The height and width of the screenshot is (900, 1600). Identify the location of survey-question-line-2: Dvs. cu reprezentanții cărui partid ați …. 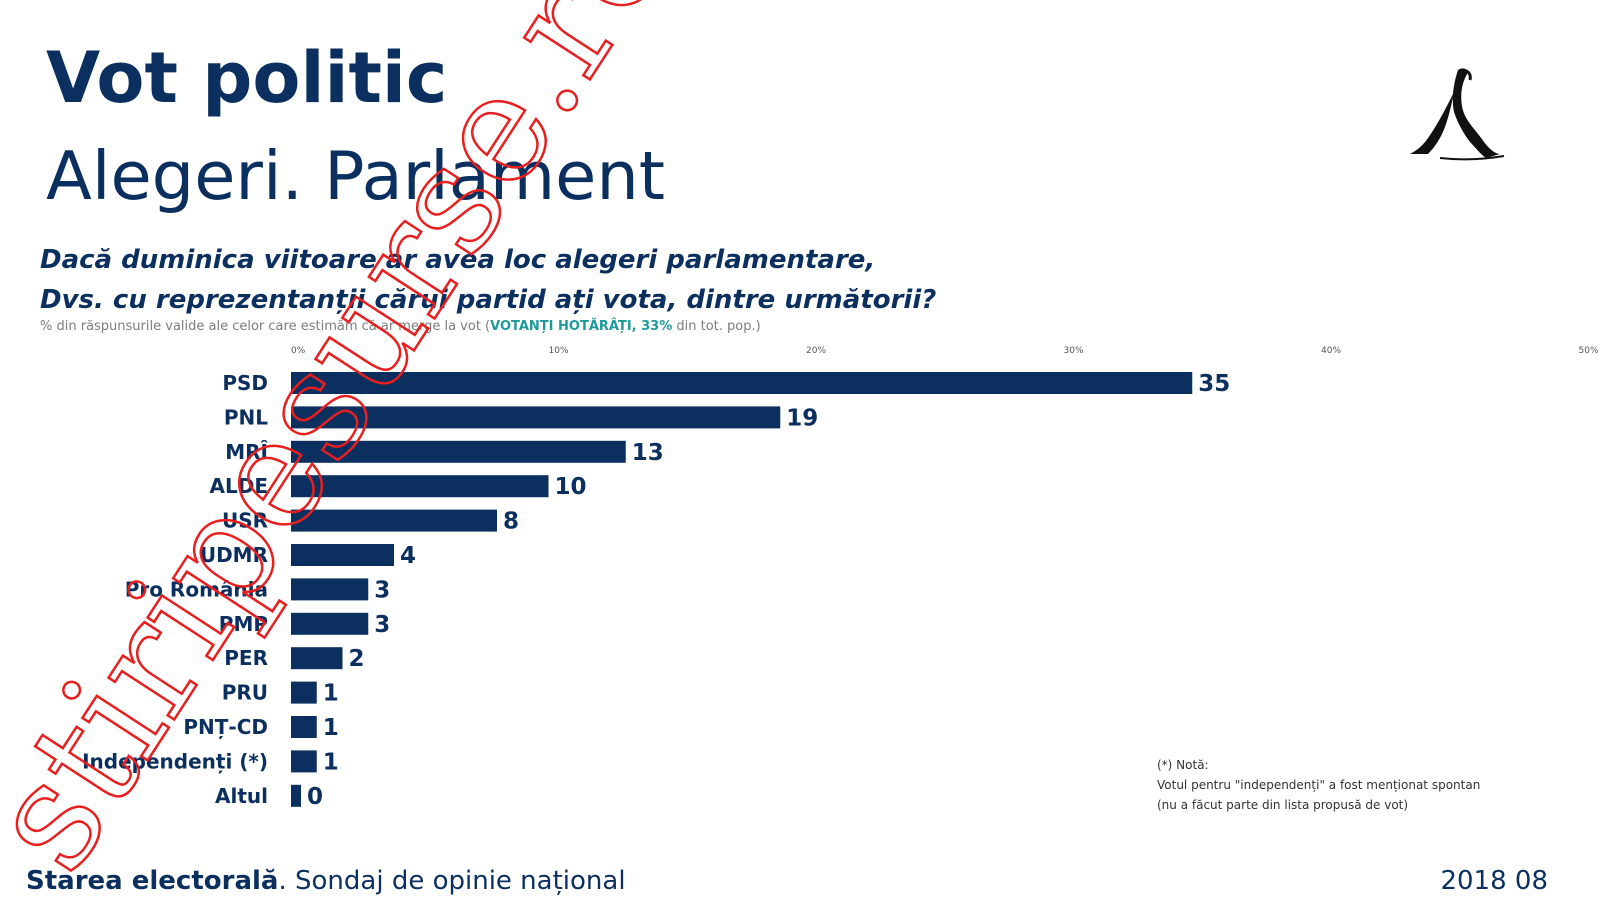
(488, 300).